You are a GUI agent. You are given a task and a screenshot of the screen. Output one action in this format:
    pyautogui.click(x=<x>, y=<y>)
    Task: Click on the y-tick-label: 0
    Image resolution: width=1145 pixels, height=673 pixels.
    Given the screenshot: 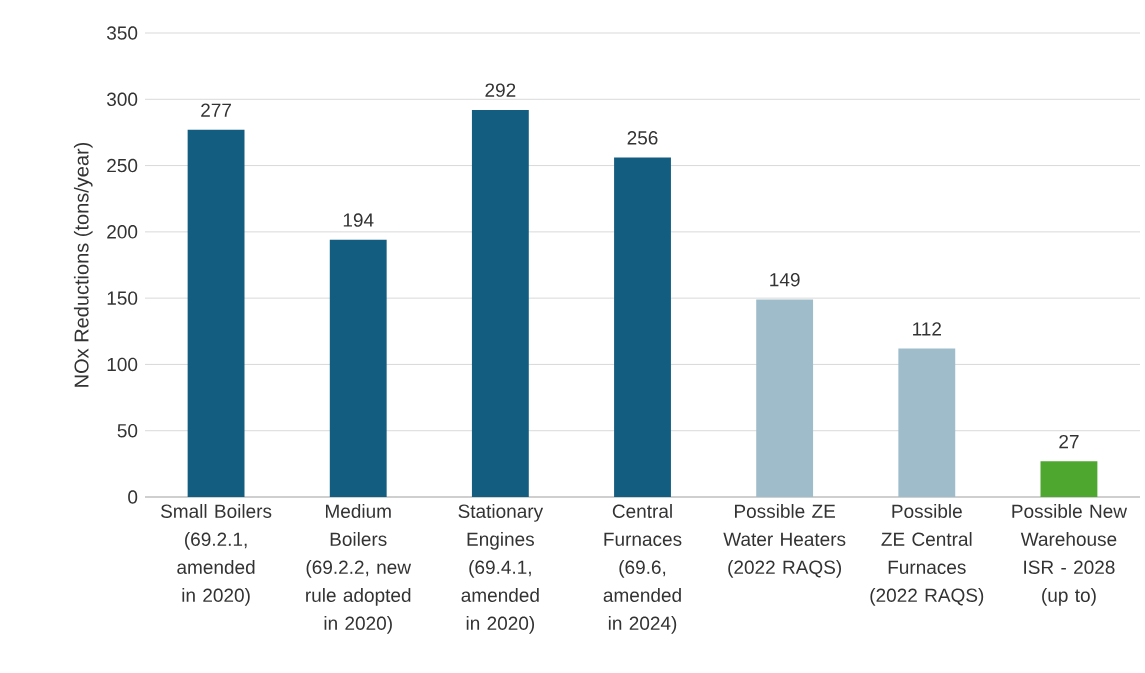 What is the action you would take?
    pyautogui.click(x=133, y=497)
    